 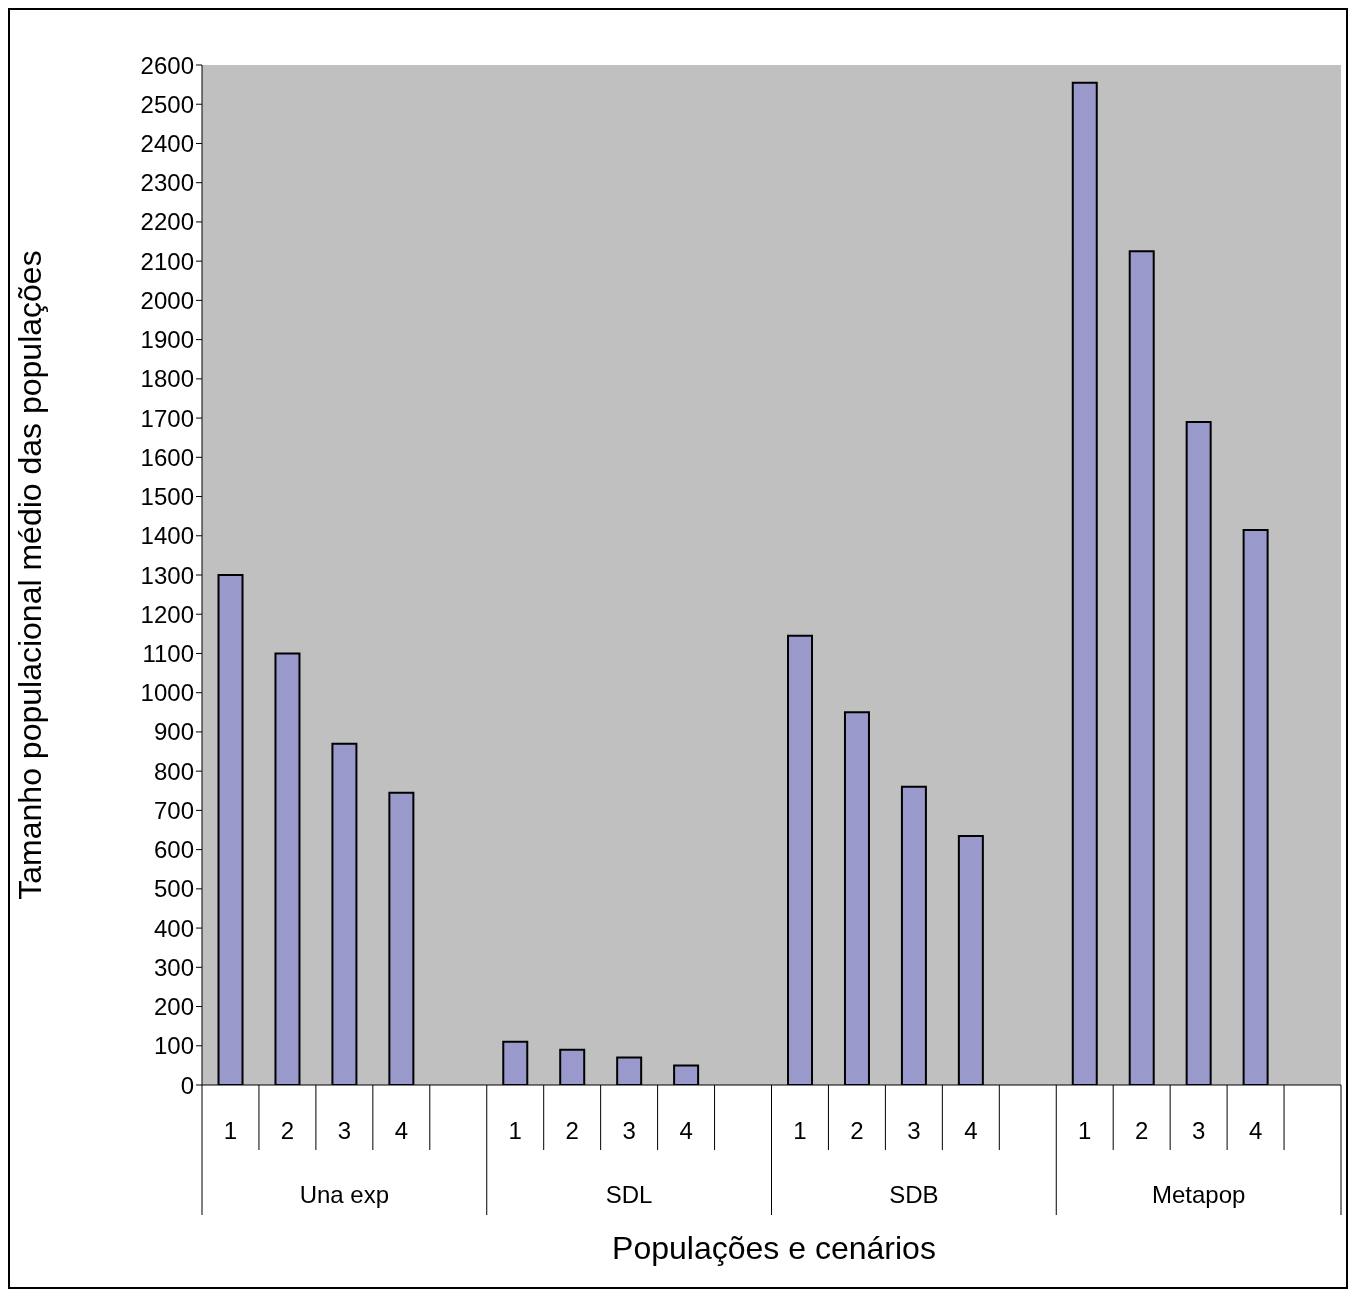 What do you see at coordinates (173, 967) in the screenshot?
I see `y-tick-label: 300` at bounding box center [173, 967].